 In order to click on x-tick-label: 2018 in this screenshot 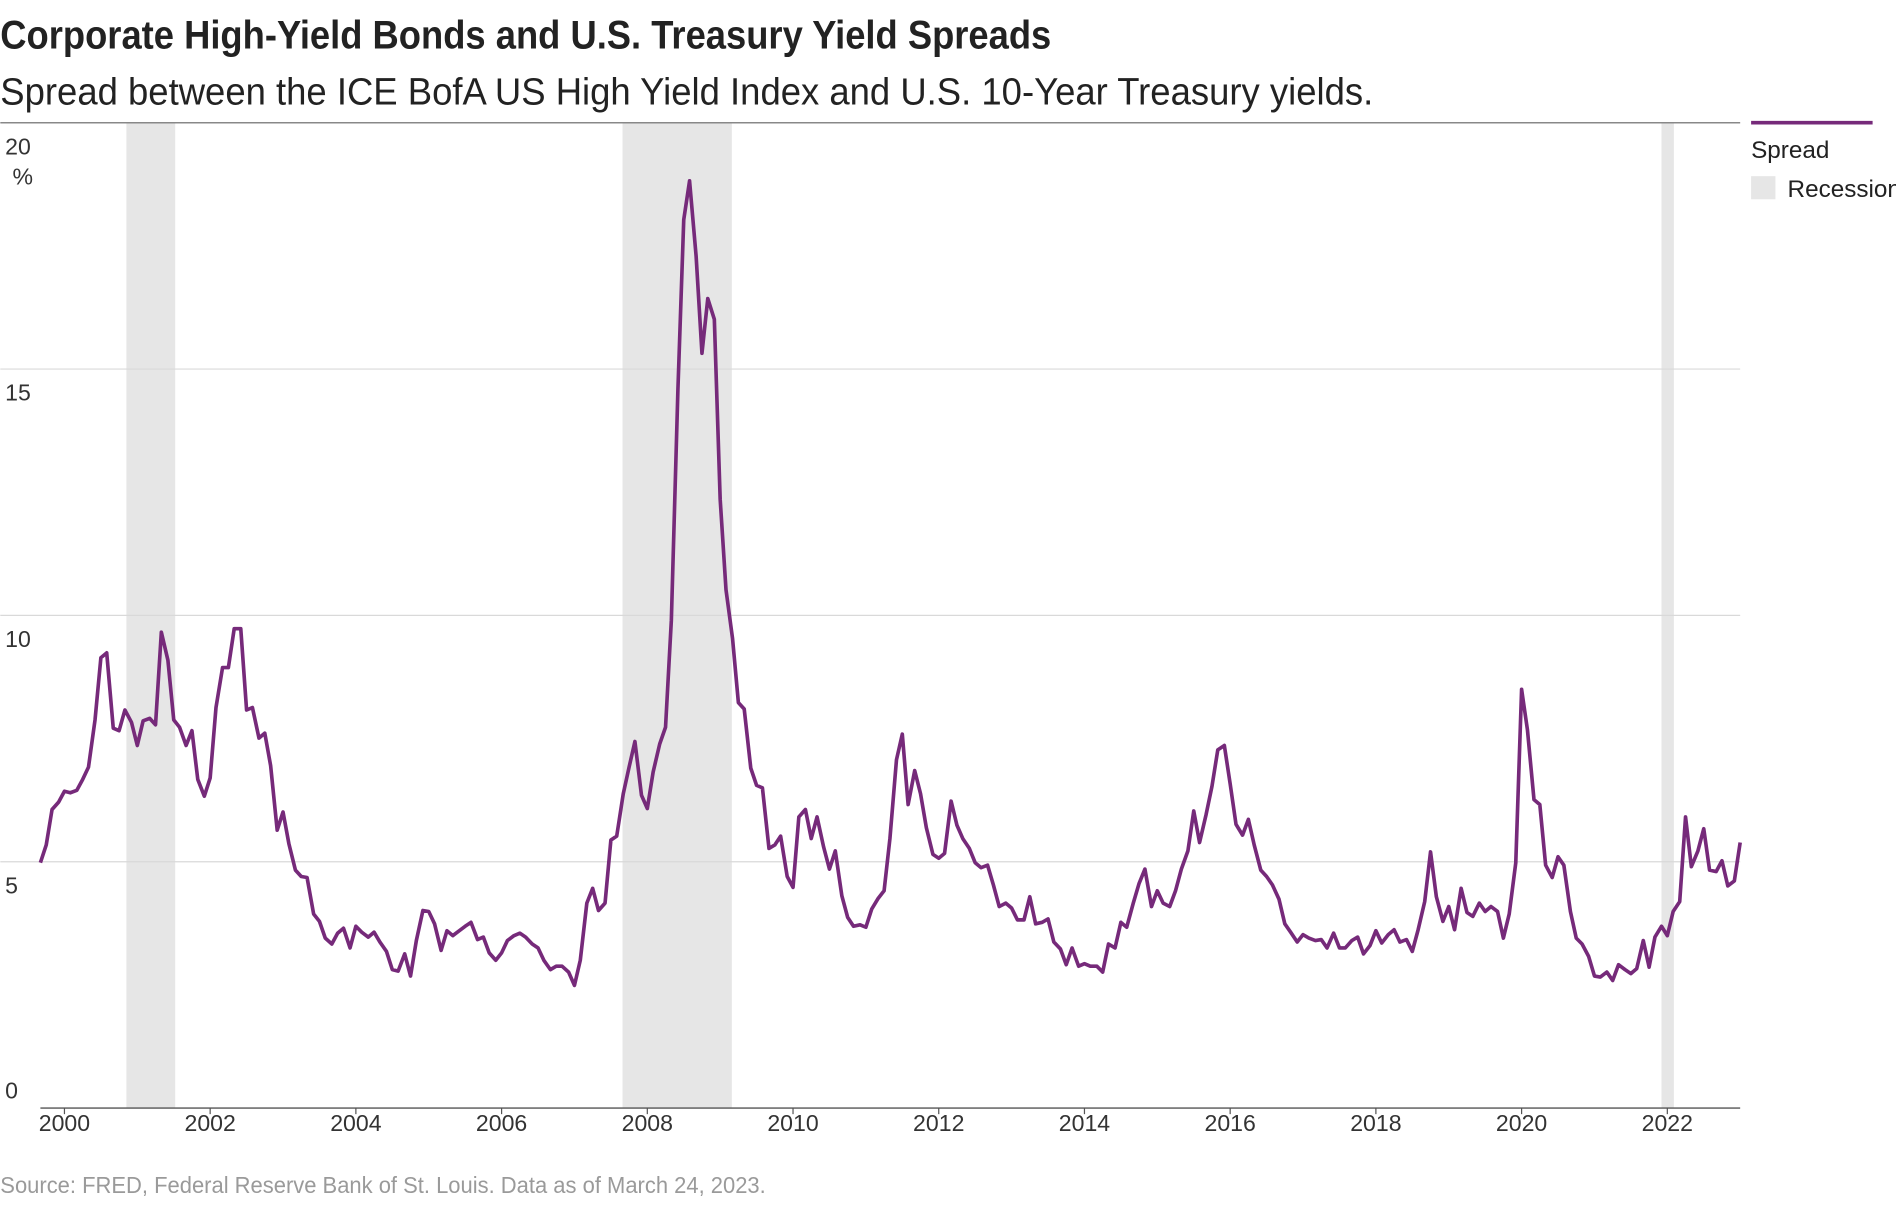, I will do `click(1375, 1123)`.